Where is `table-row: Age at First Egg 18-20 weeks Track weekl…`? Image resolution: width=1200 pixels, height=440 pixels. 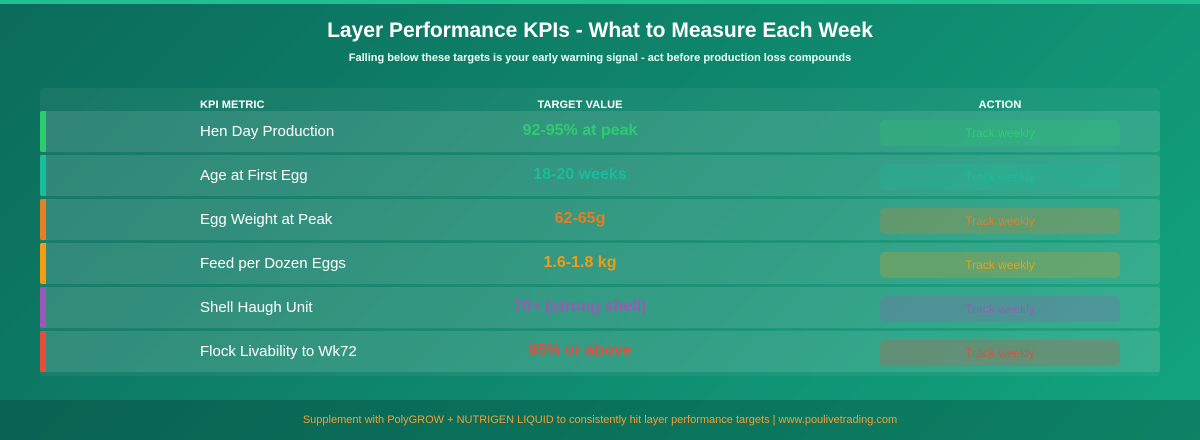 table-row: Age at First Egg 18-20 weeks Track weekl… is located at coordinates (600, 175).